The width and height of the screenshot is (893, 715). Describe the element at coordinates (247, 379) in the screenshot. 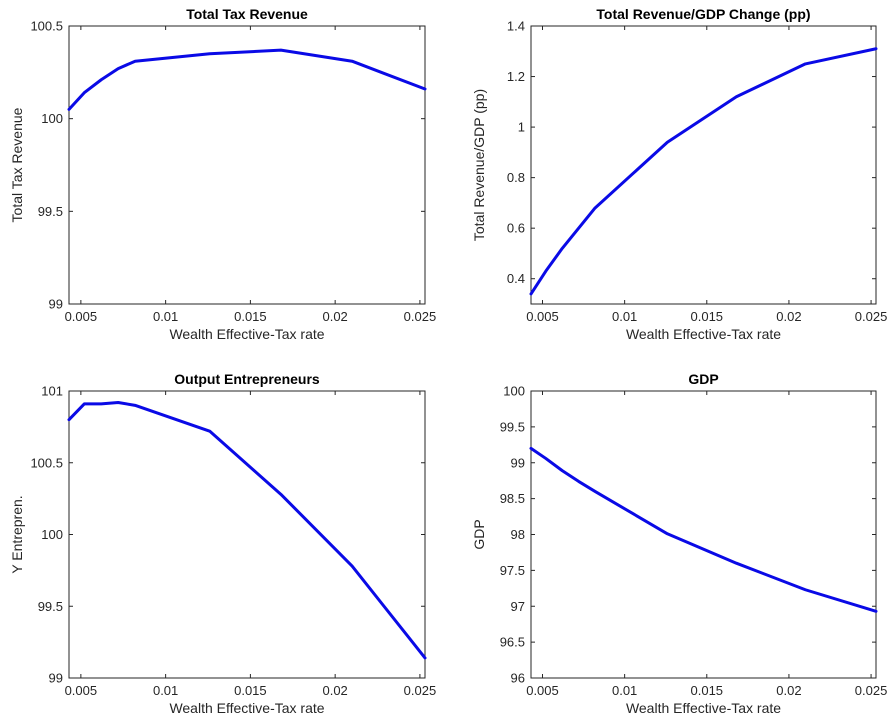

I see `chart-title: Output Entrepreneurs` at that location.